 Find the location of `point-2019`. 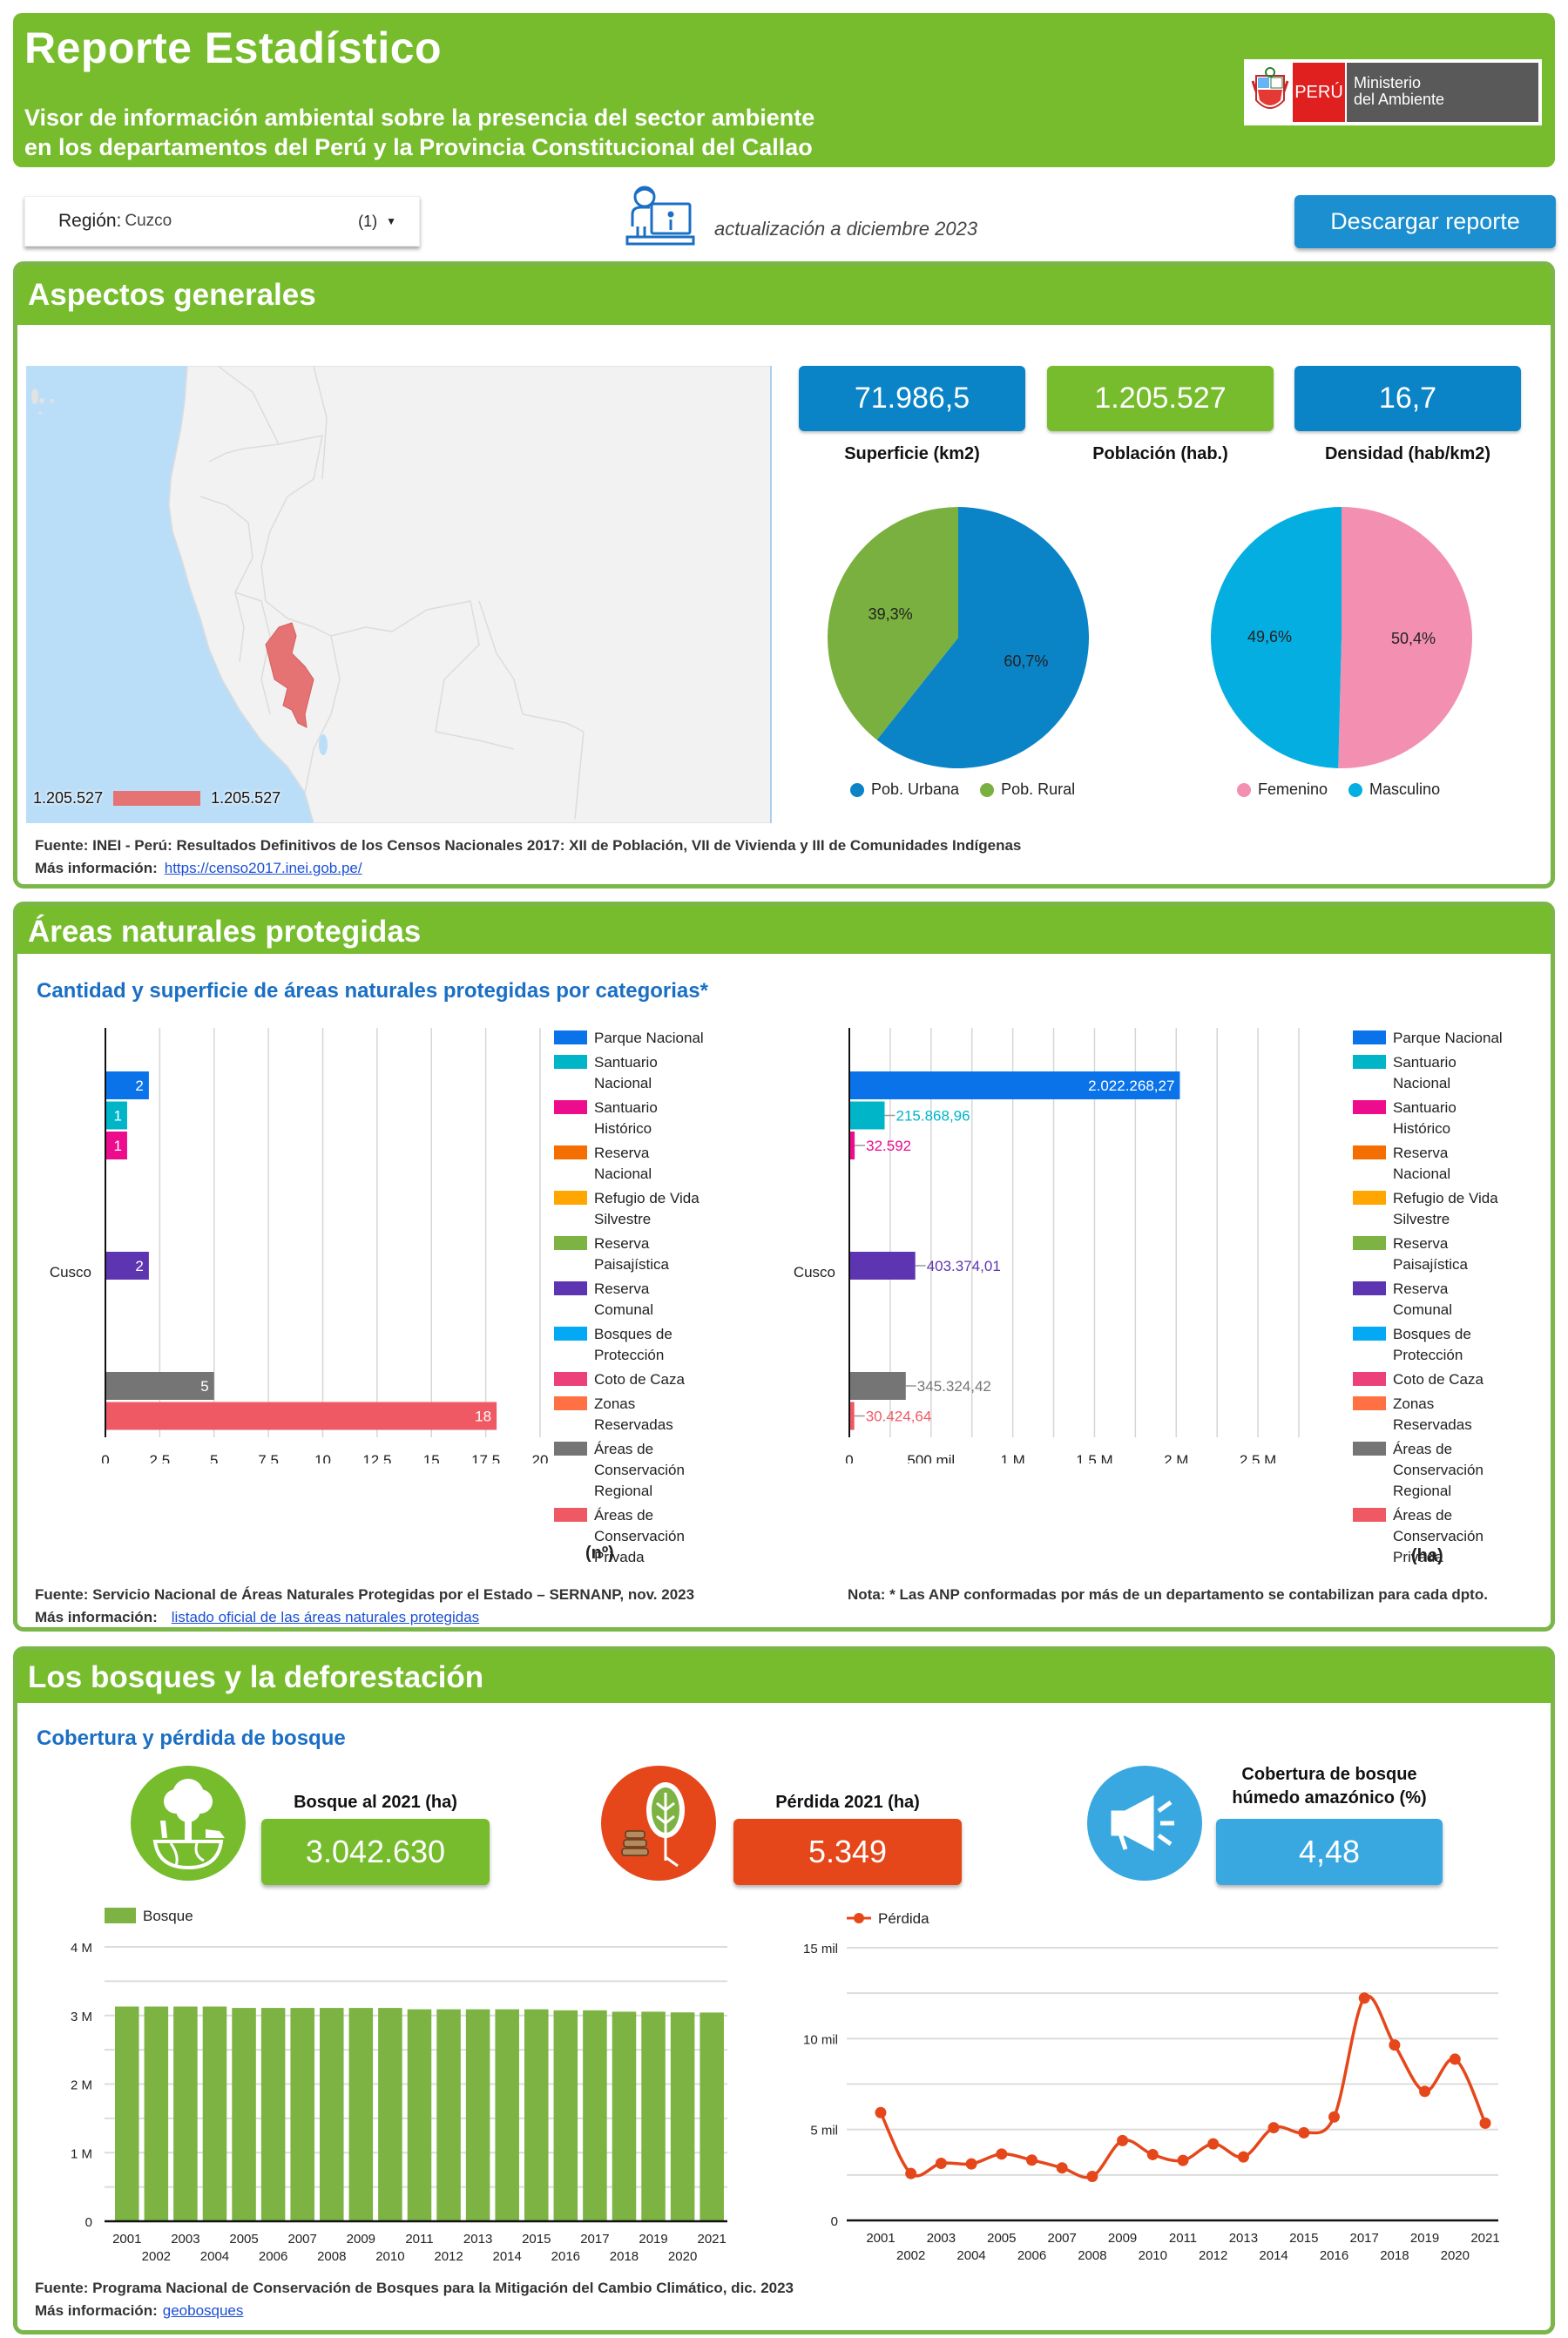

point-2019 is located at coordinates (1425, 2091).